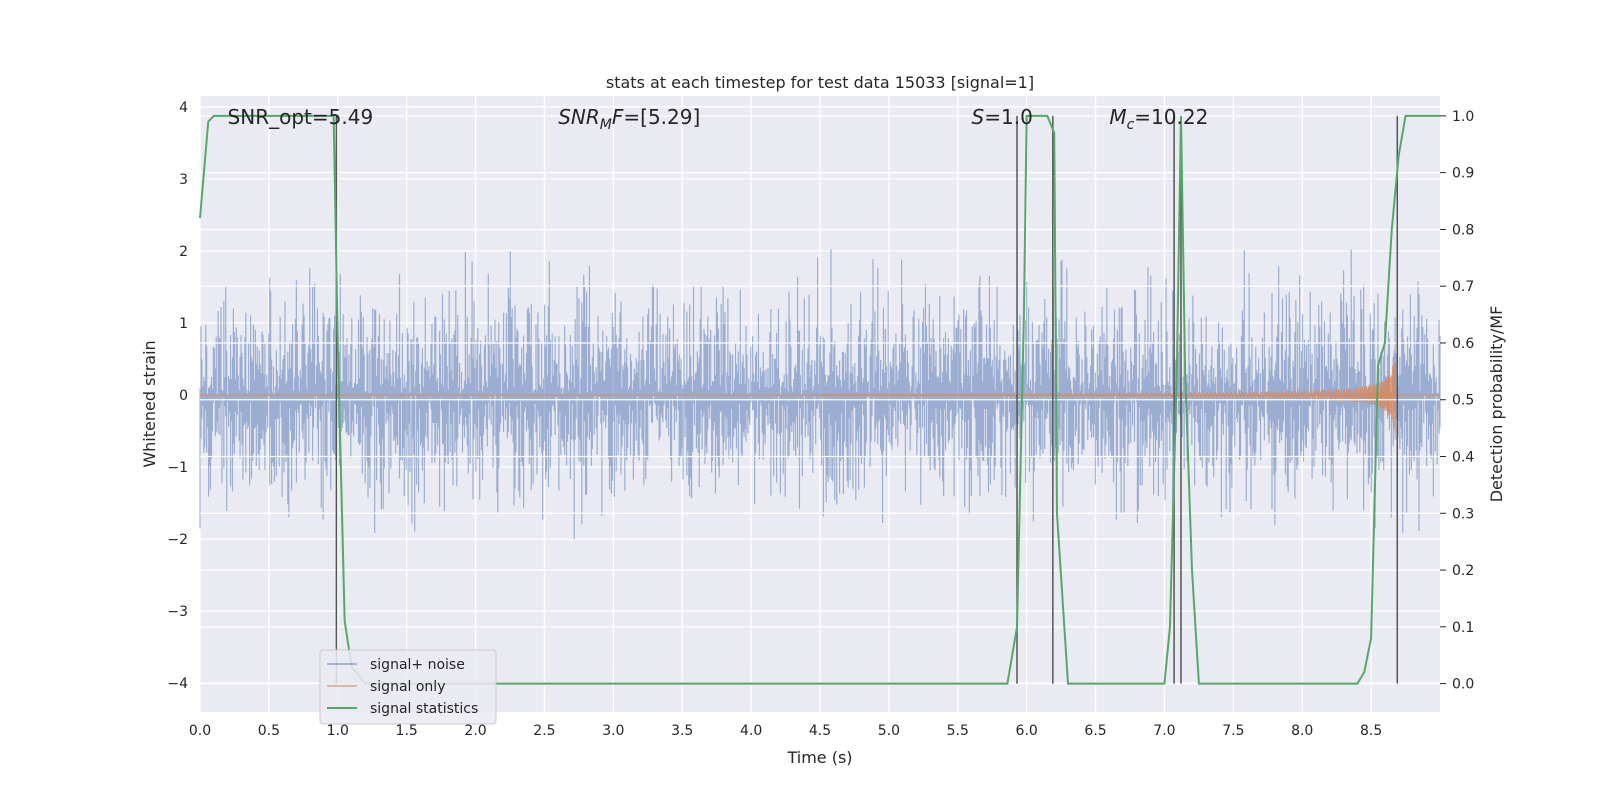 This screenshot has height=800, width=1600. What do you see at coordinates (1463, 571) in the screenshot?
I see `y-right-tick-label: 0.2` at bounding box center [1463, 571].